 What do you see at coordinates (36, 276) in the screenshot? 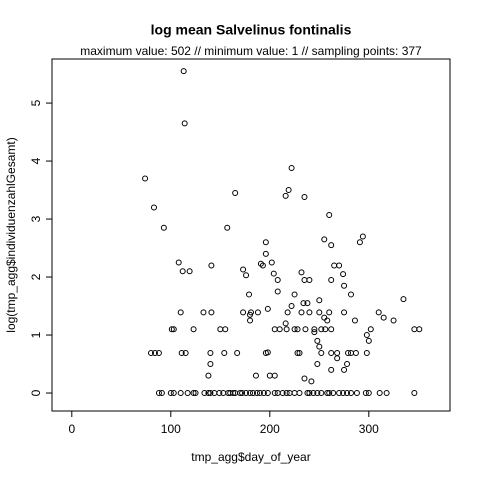
I see `y-tick-label: 2` at bounding box center [36, 276].